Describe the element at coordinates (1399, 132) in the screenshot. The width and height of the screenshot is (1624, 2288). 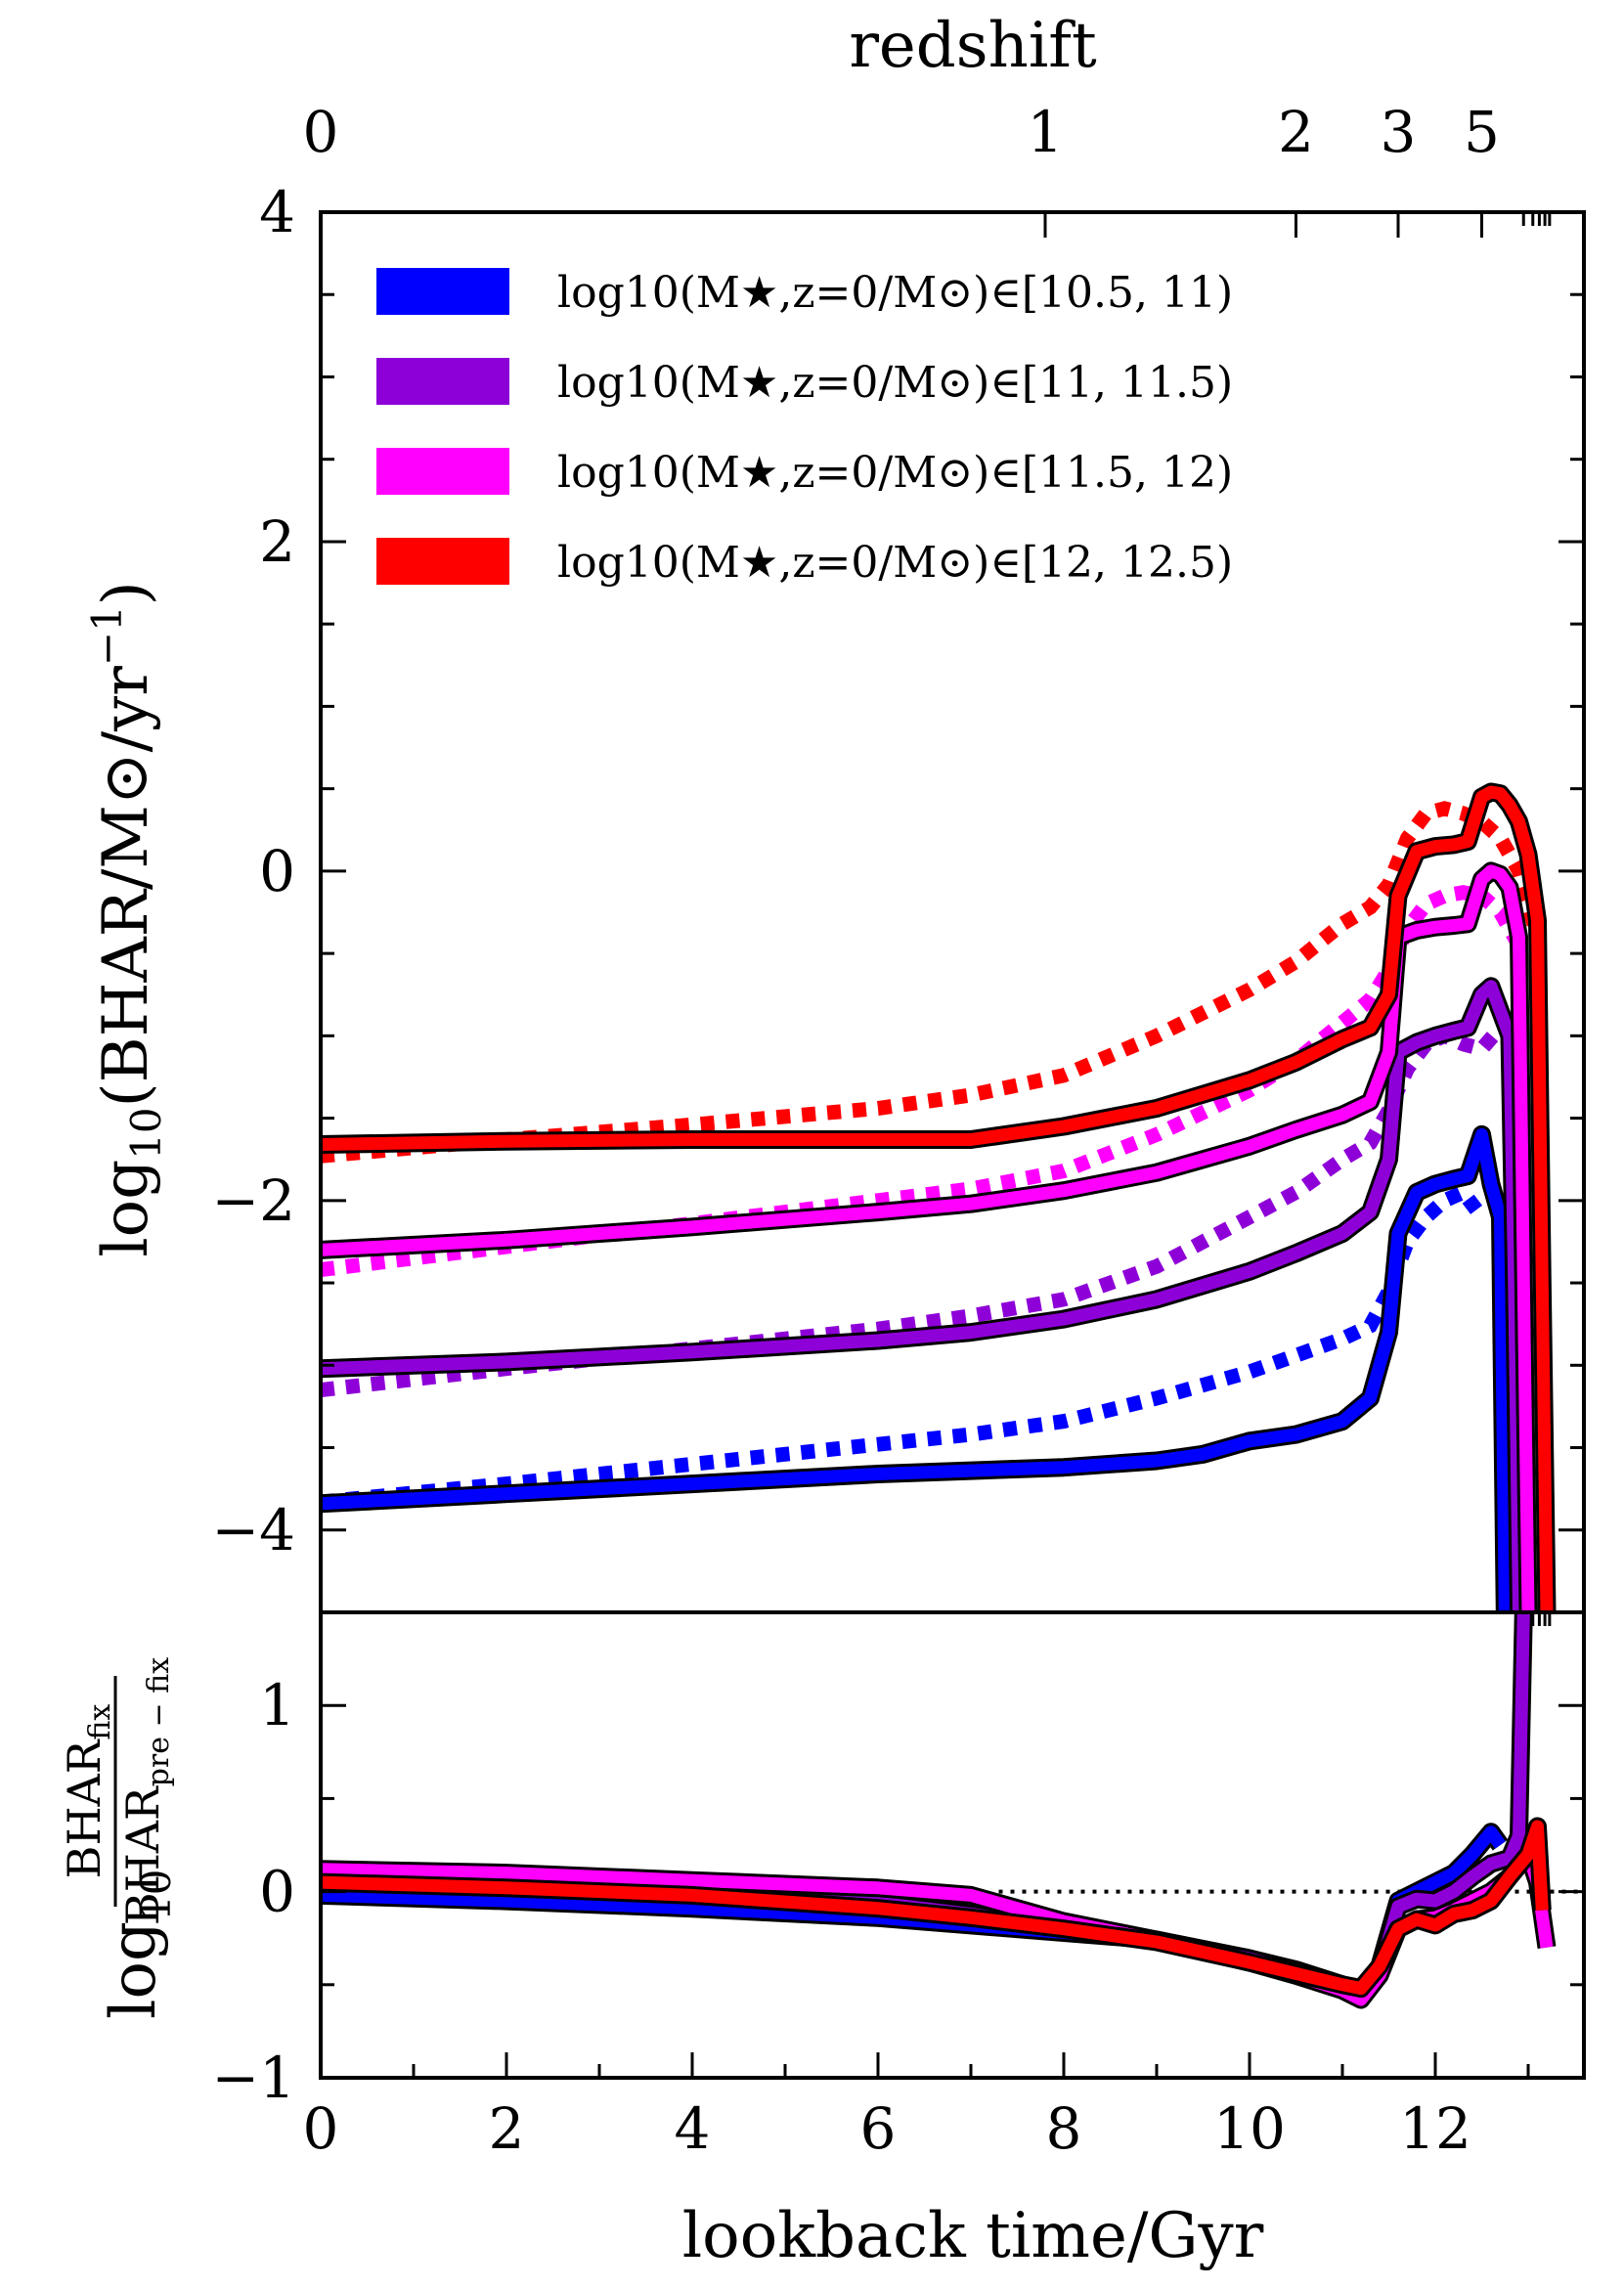
I see `redshift-tick-label: 3` at that location.